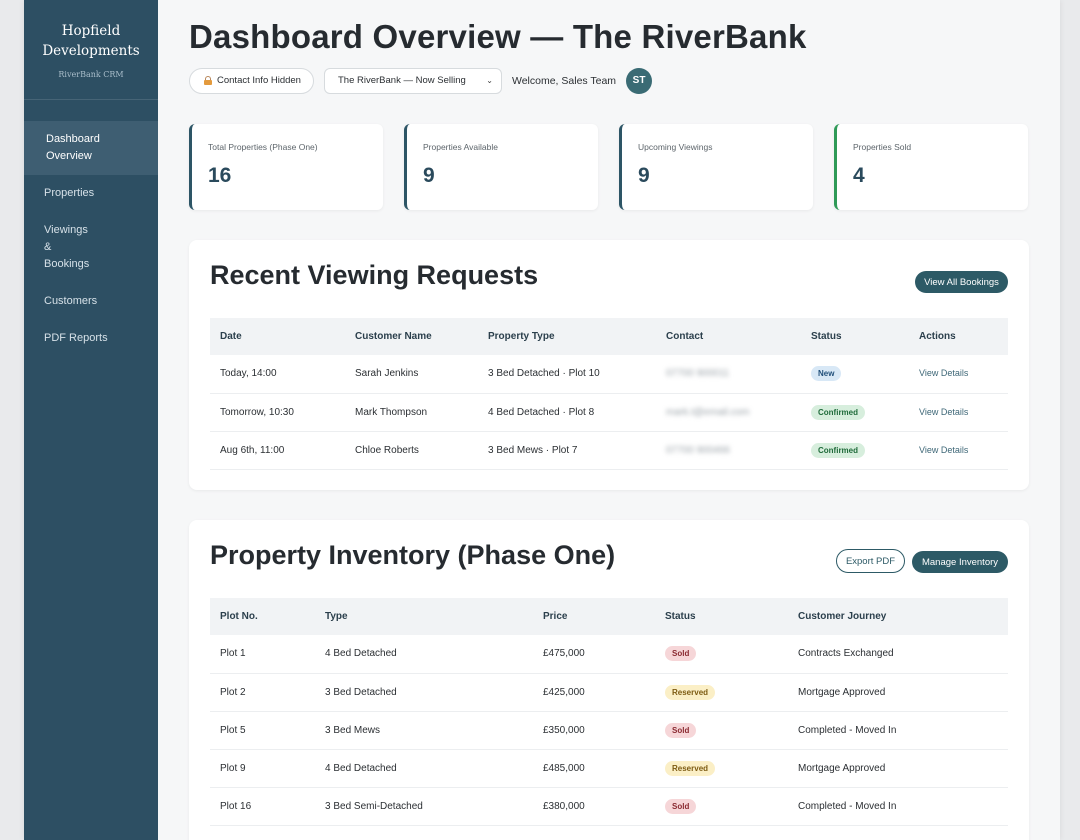 The width and height of the screenshot is (1080, 840). What do you see at coordinates (411, 450) in the screenshot?
I see `customer-cell: Chloe Roberts` at bounding box center [411, 450].